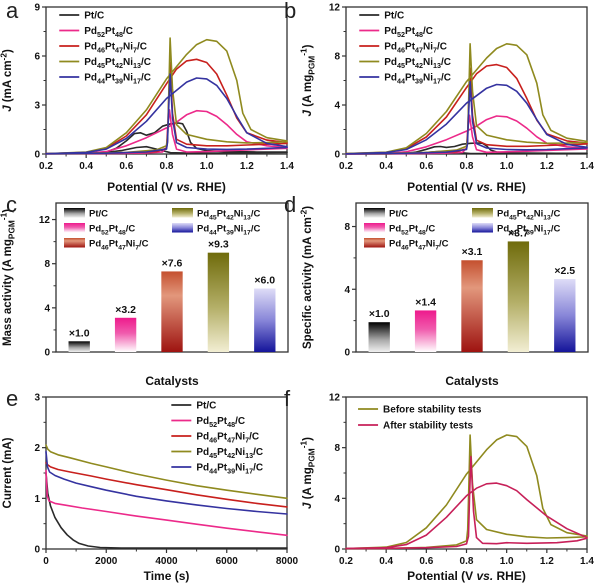 This screenshot has width=600, height=583. I want to click on legend-label: After stability tests, so click(428, 426).